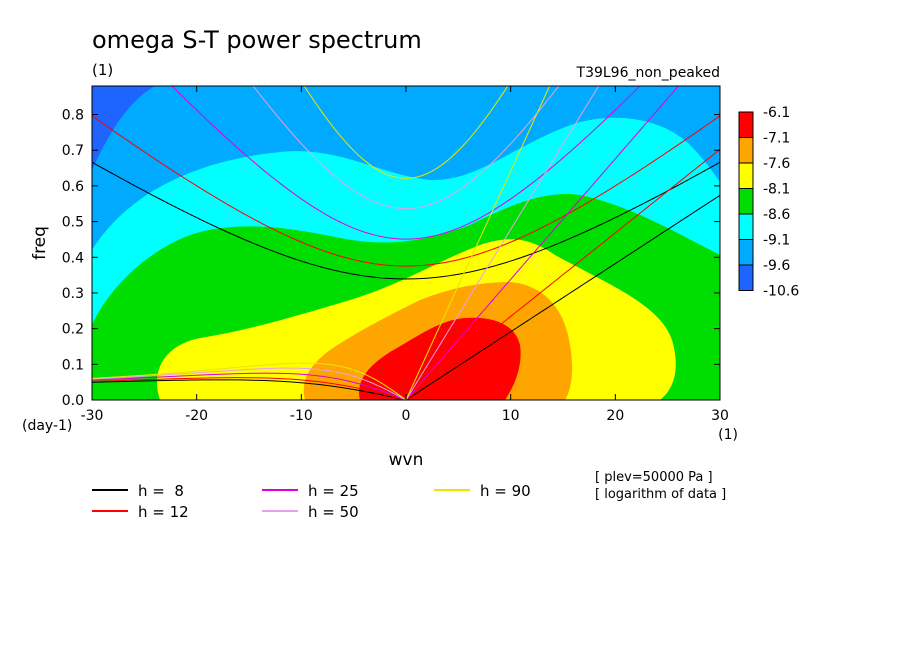 The image size is (904, 654). I want to click on y-unit: (day-1), so click(47, 426).